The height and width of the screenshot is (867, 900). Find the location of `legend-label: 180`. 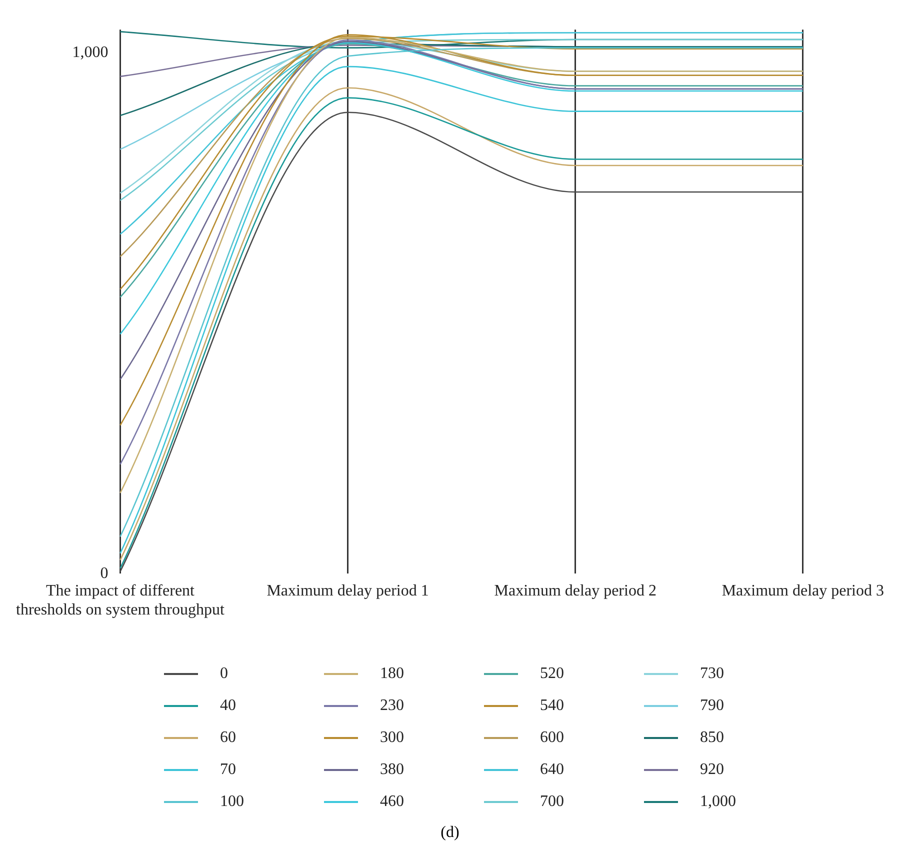

legend-label: 180 is located at coordinates (392, 674).